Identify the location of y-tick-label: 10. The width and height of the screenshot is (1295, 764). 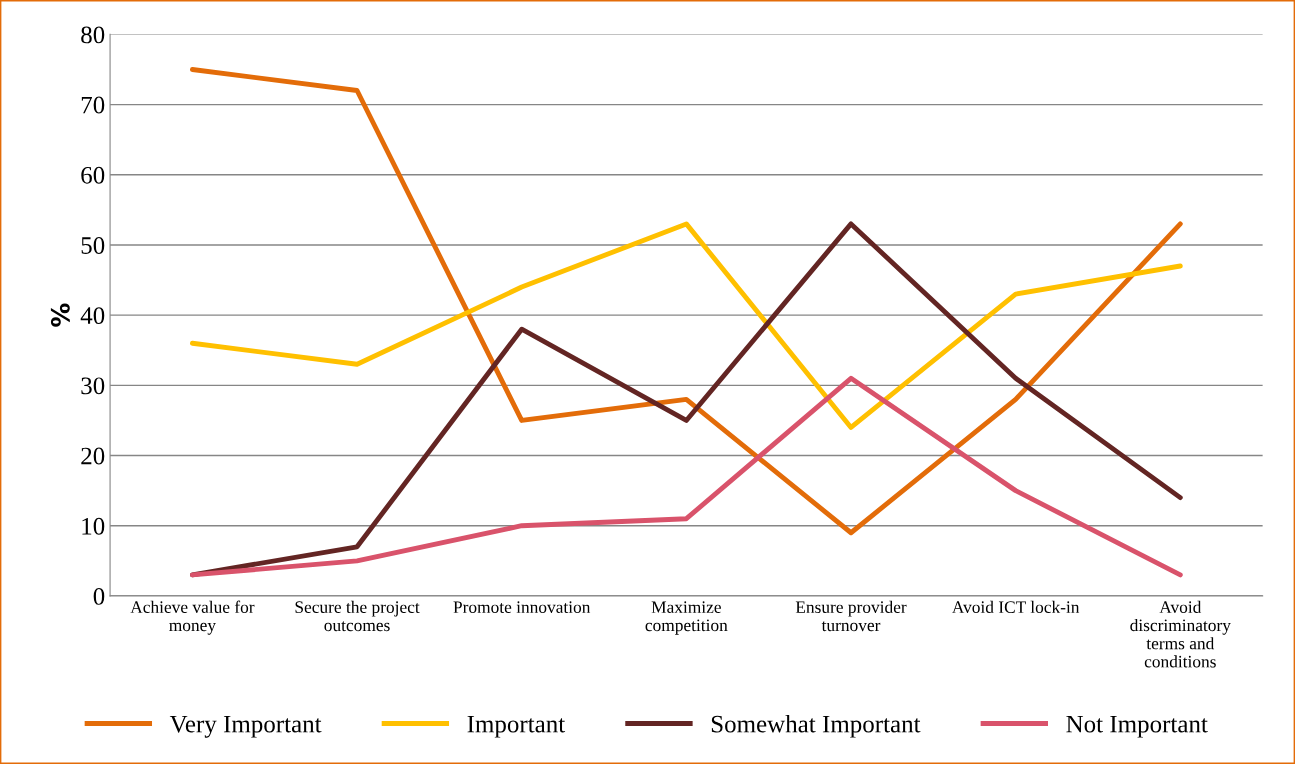
(93, 526).